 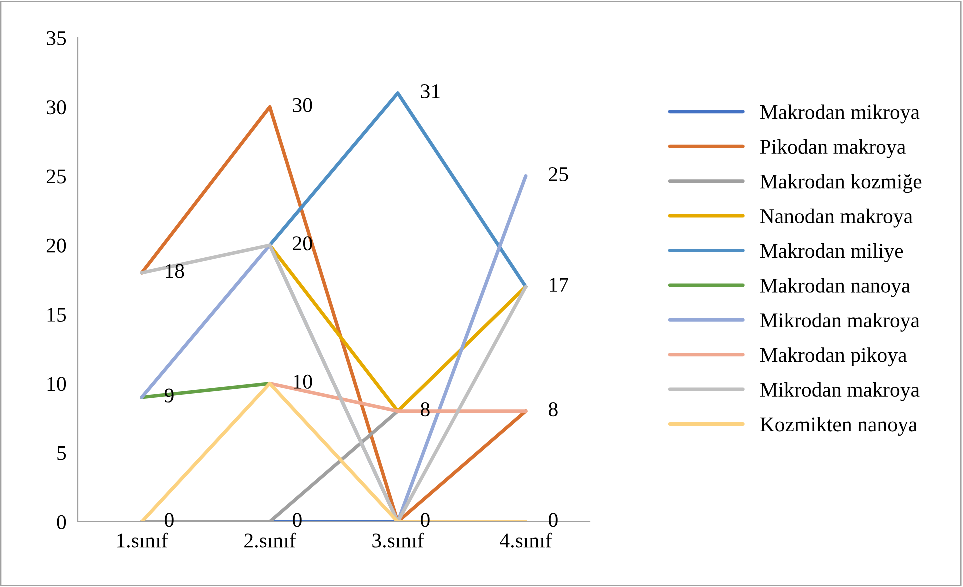 I want to click on x-tick-label: 1.sınıf, so click(x=143, y=540).